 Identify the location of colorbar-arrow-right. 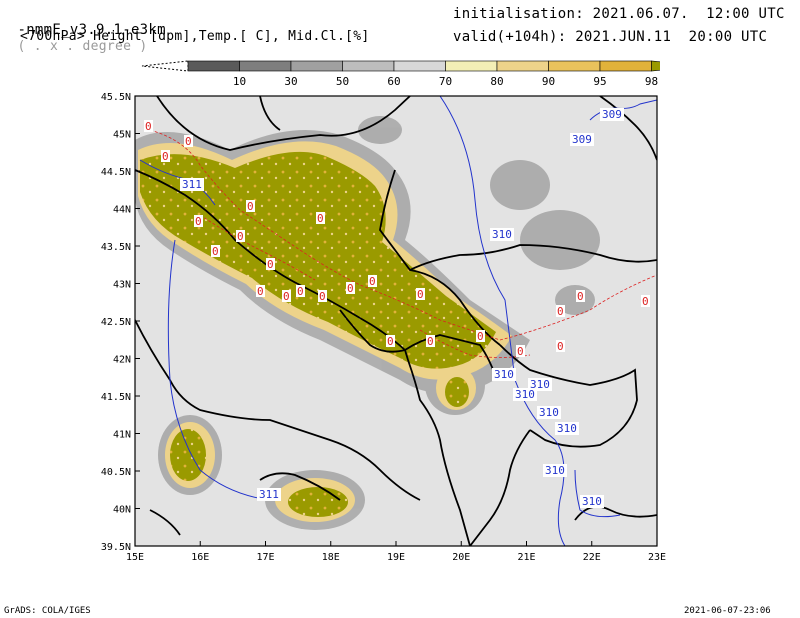
(655, 66).